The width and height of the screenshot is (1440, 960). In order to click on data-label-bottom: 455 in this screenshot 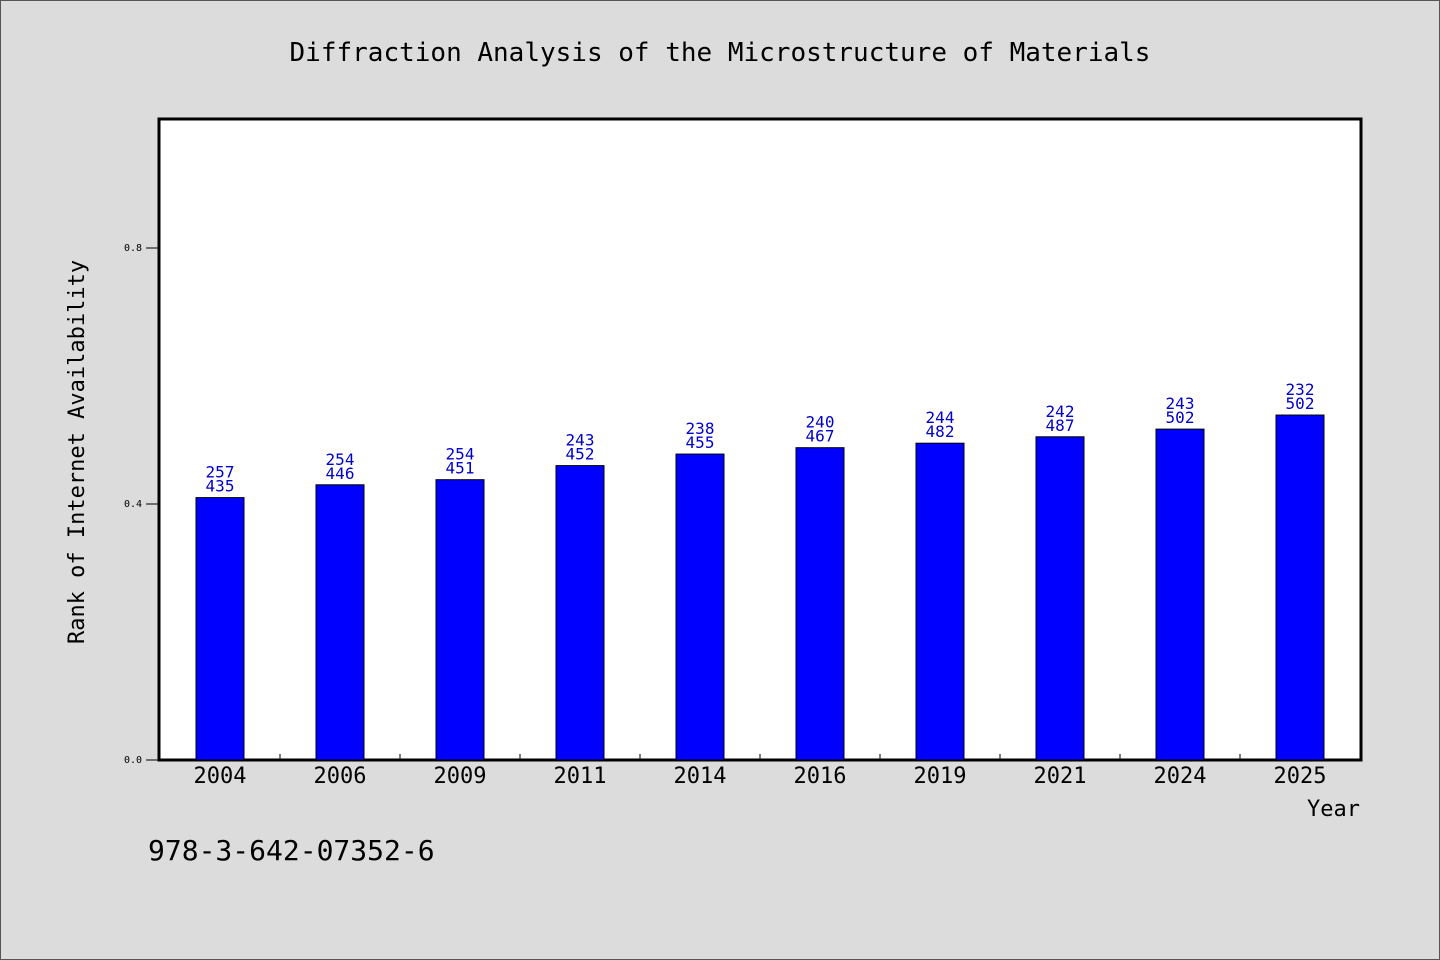, I will do `click(700, 442)`.